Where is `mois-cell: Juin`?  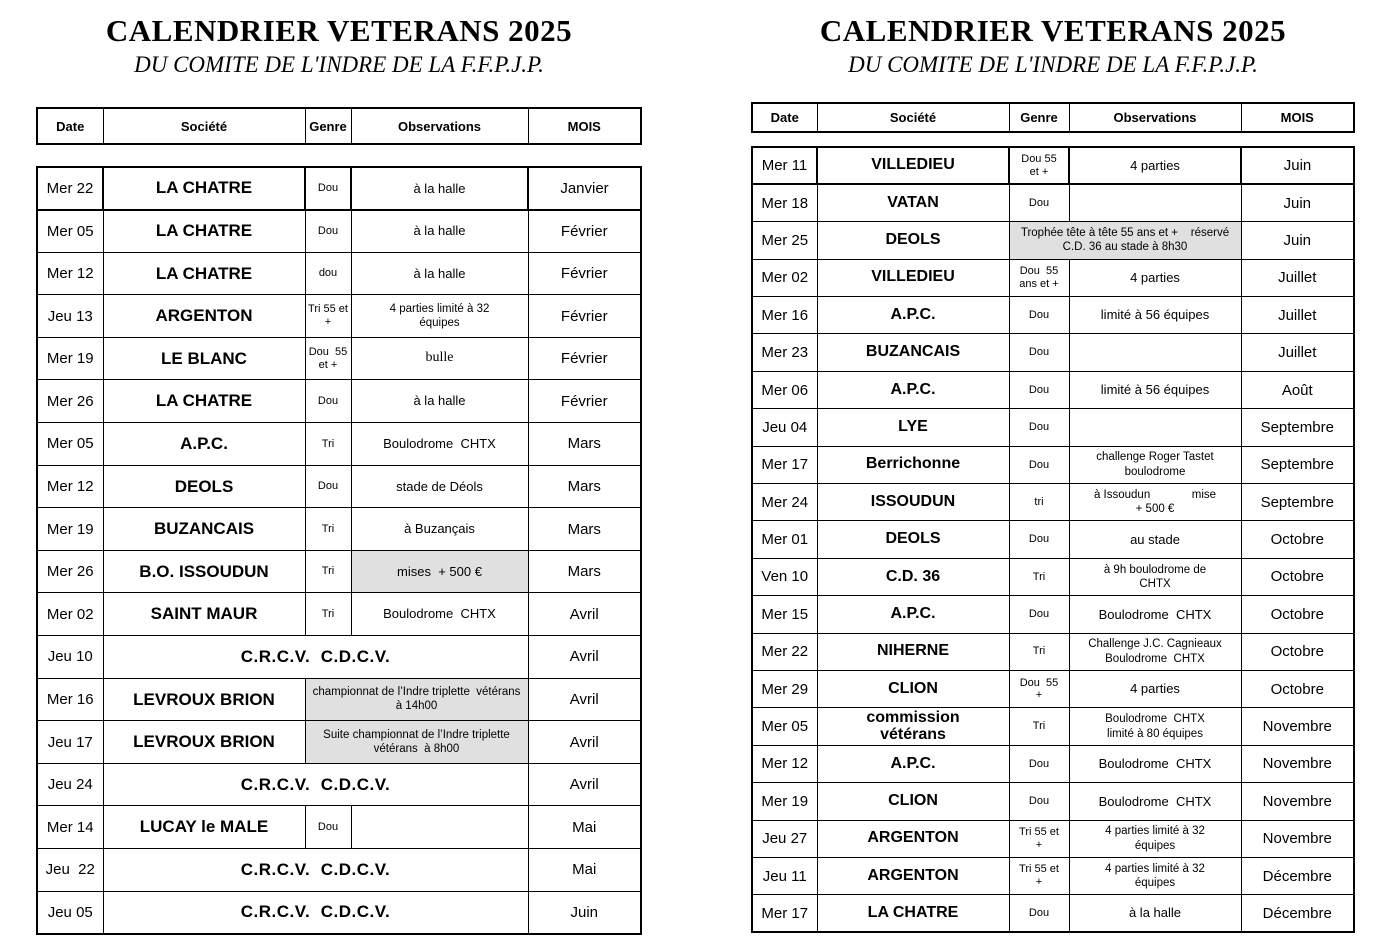 mois-cell: Juin is located at coordinates (1297, 240).